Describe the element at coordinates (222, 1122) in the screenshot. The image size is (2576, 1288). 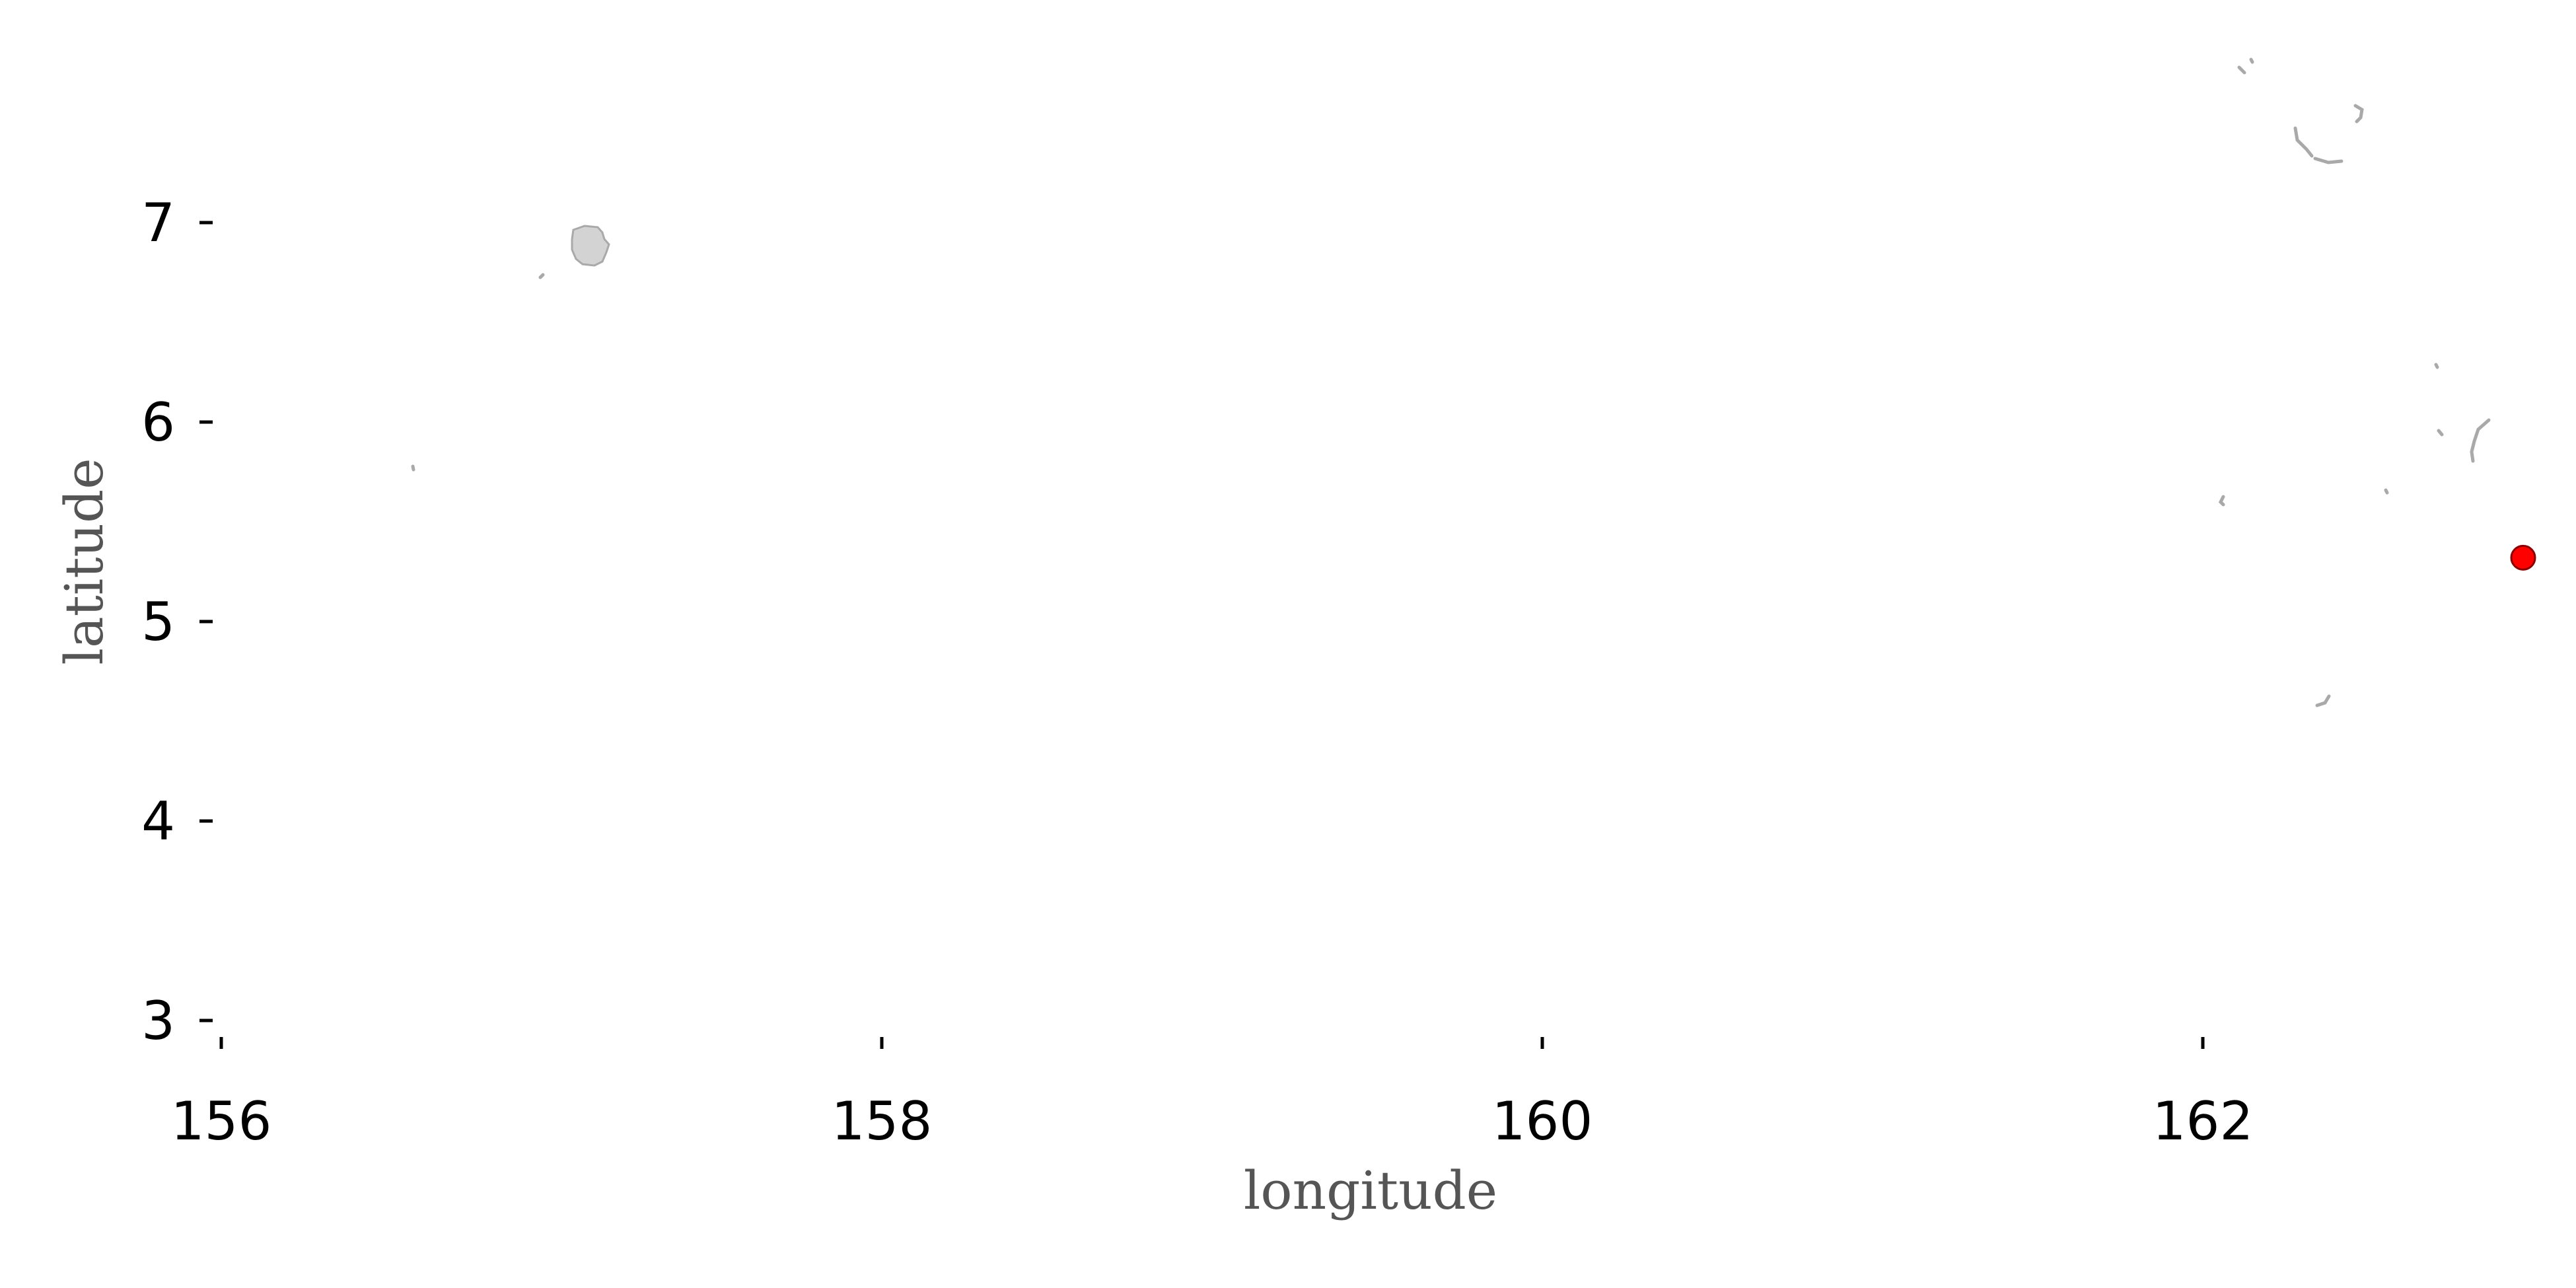
I see `x-tick-label: 156` at that location.